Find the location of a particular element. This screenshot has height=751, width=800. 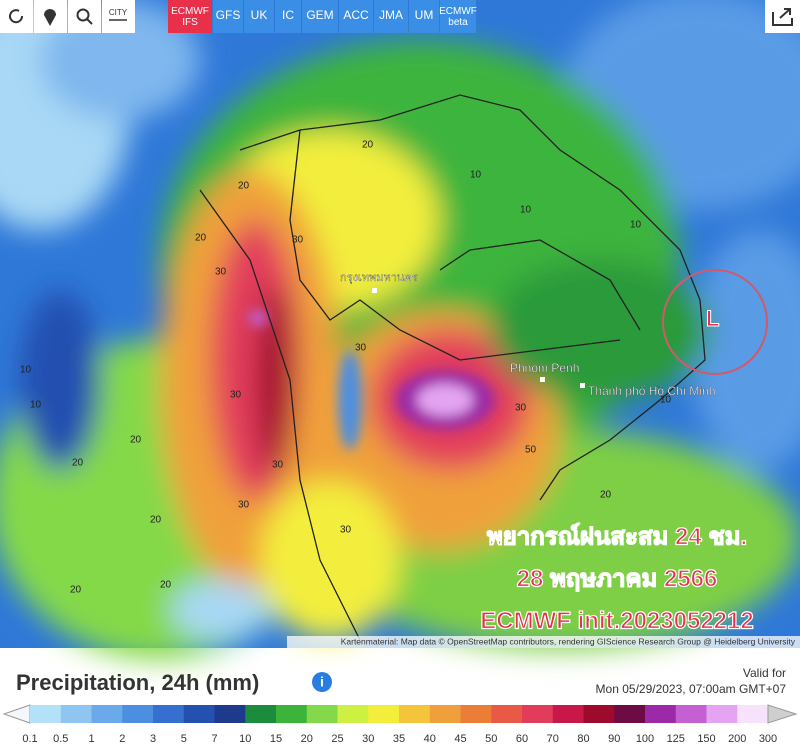

zoom-button is located at coordinates (84, 16).